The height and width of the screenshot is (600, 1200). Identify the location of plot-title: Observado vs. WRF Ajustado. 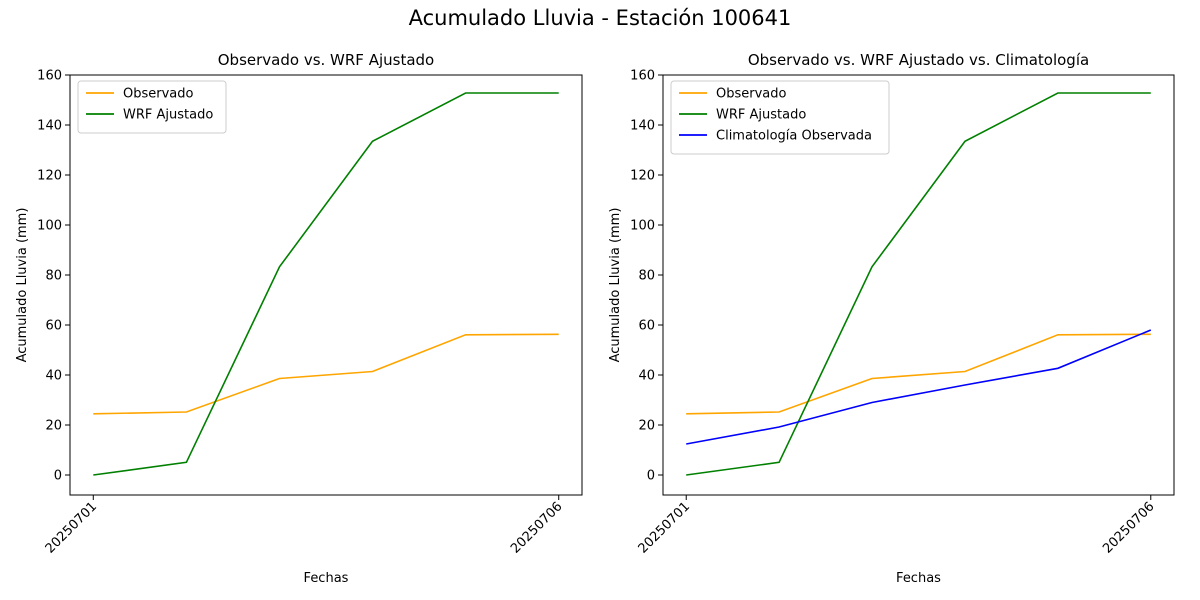
(326, 60).